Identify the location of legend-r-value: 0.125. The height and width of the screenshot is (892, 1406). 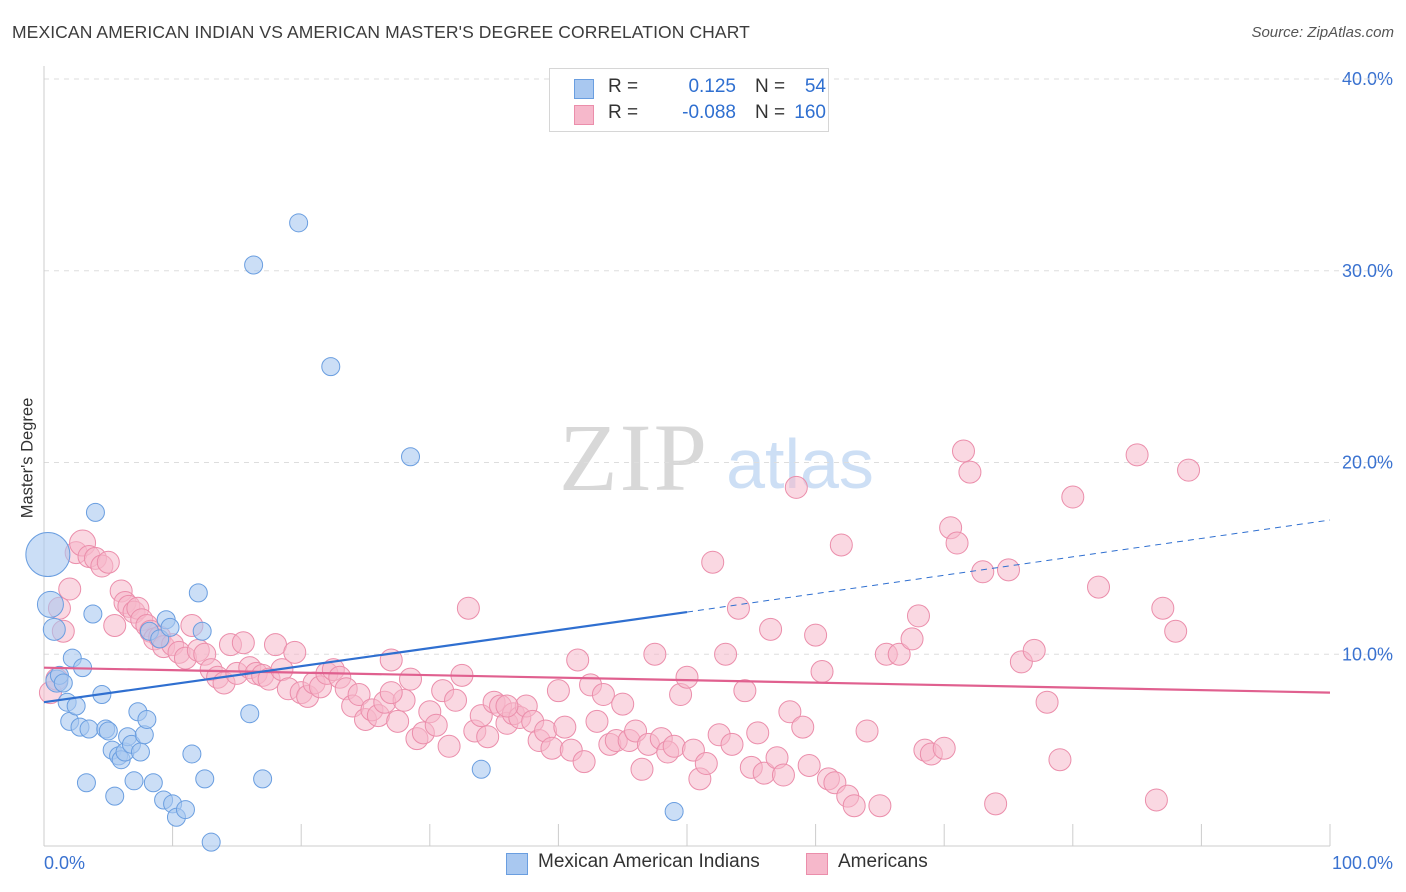
(712, 86).